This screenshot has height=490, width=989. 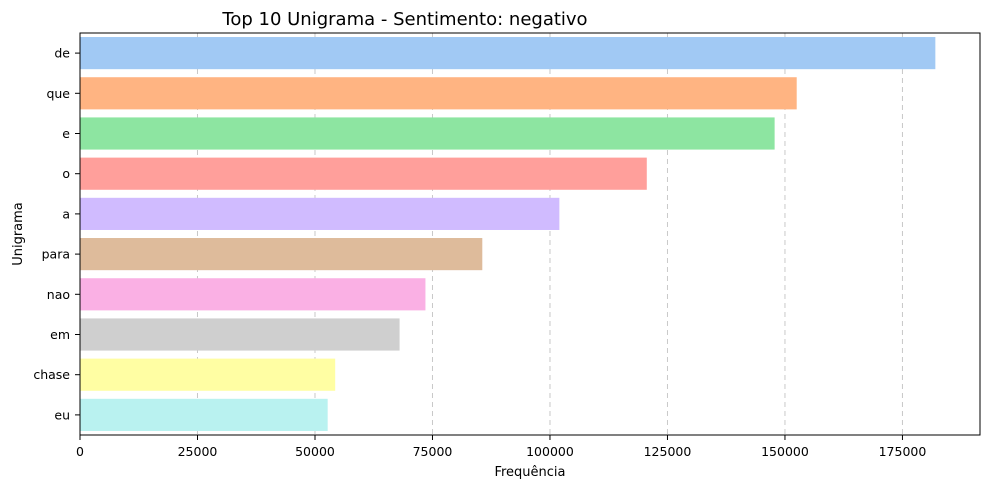 What do you see at coordinates (438, 93) in the screenshot?
I see `bar-que` at bounding box center [438, 93].